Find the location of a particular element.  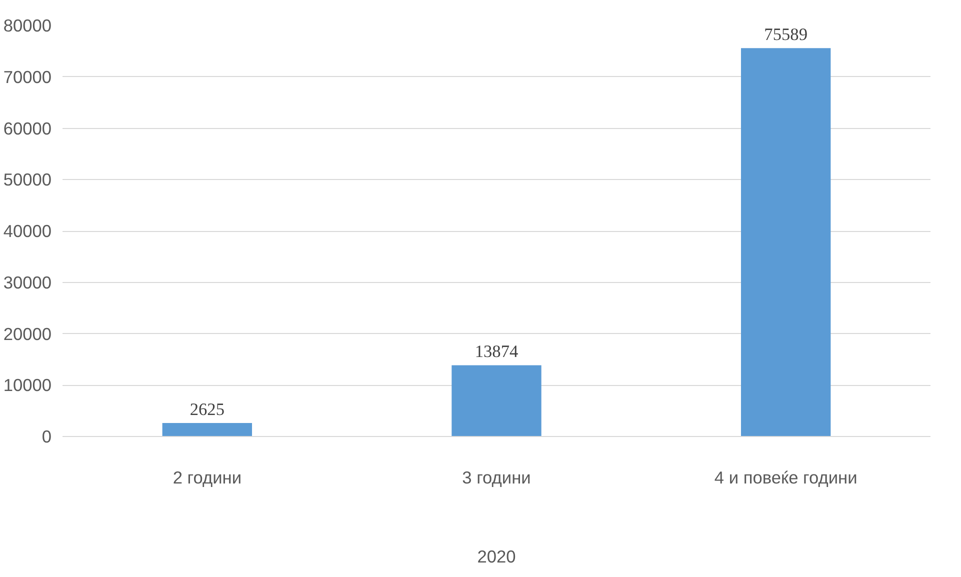

x-tick-label: 3 години is located at coordinates (496, 478).